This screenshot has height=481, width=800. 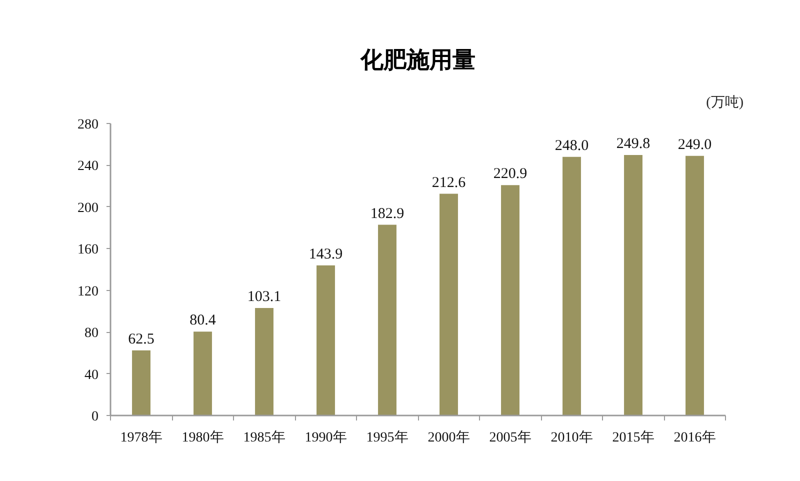 I want to click on data-label: 248.0, so click(x=571, y=146).